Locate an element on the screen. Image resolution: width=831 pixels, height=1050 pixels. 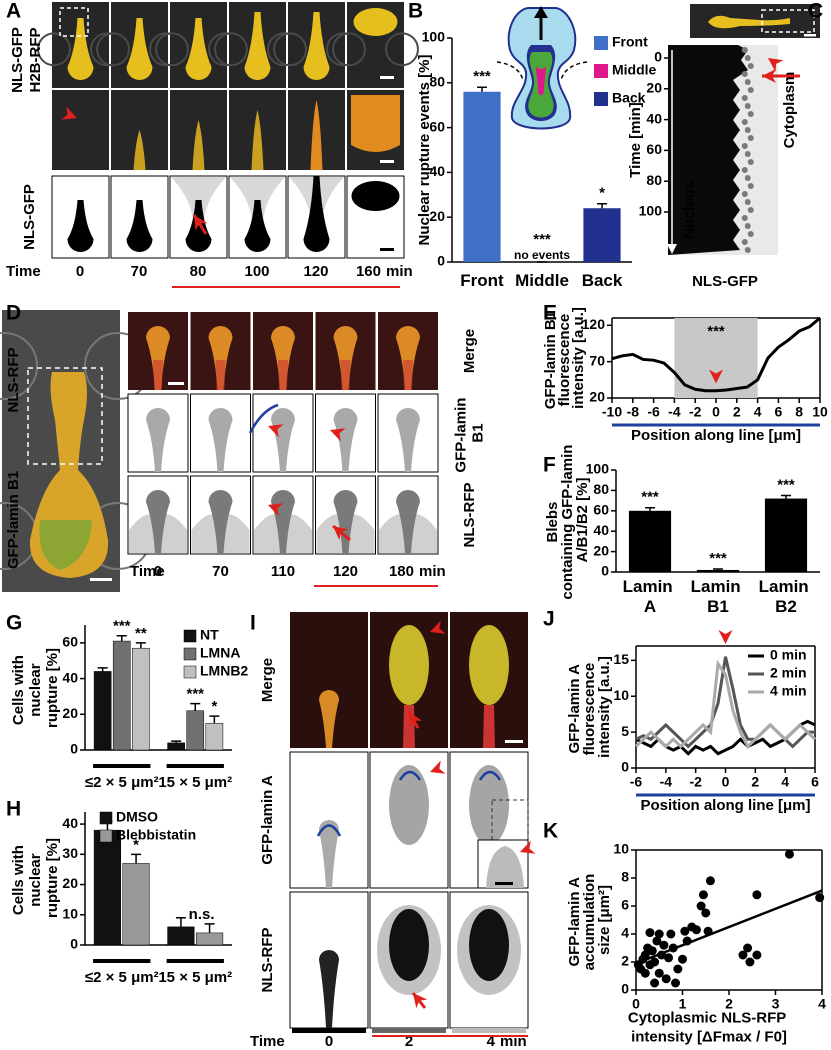
legend-label: Blebbistatin is located at coordinates (156, 835).